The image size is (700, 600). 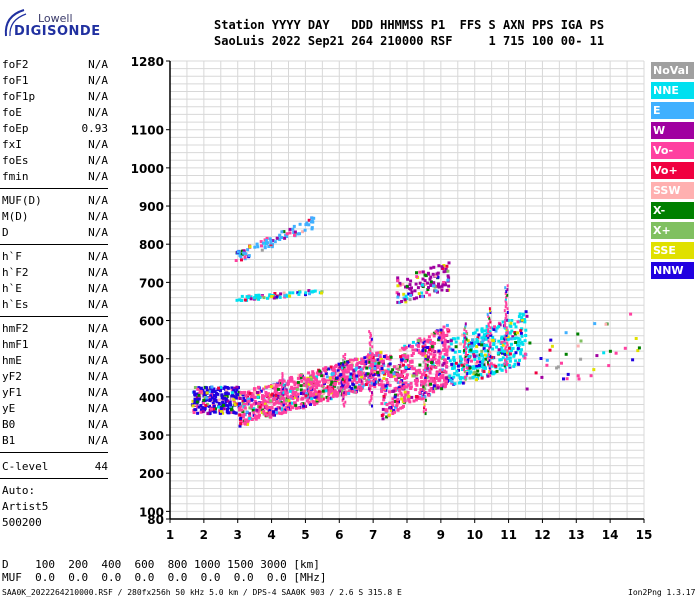 What do you see at coordinates (373, 535) in the screenshot?
I see `x-tick-label: 7` at bounding box center [373, 535].